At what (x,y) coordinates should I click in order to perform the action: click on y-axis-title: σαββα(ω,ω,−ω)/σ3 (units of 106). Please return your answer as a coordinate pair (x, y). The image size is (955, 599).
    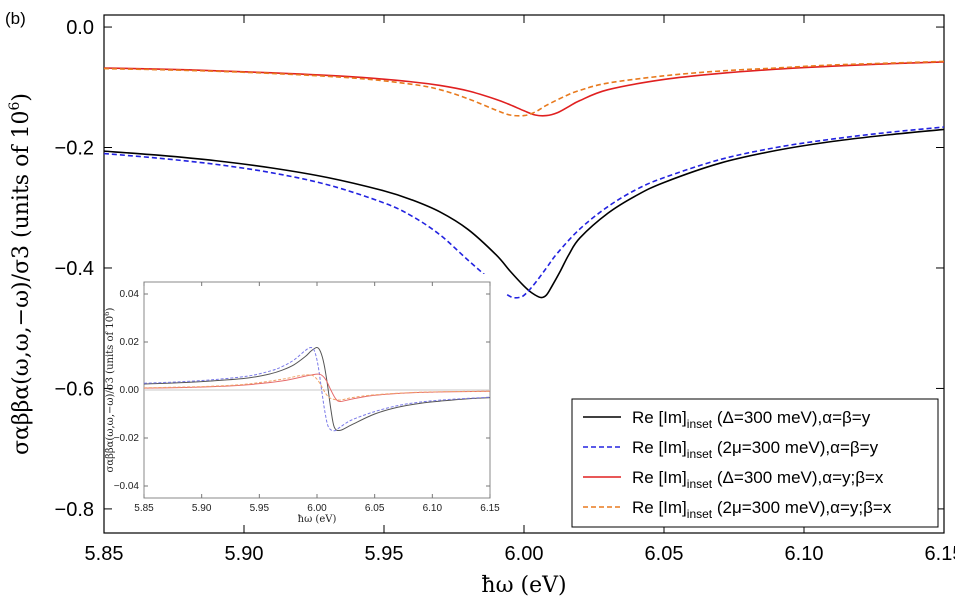
    Looking at the image, I should click on (20, 274).